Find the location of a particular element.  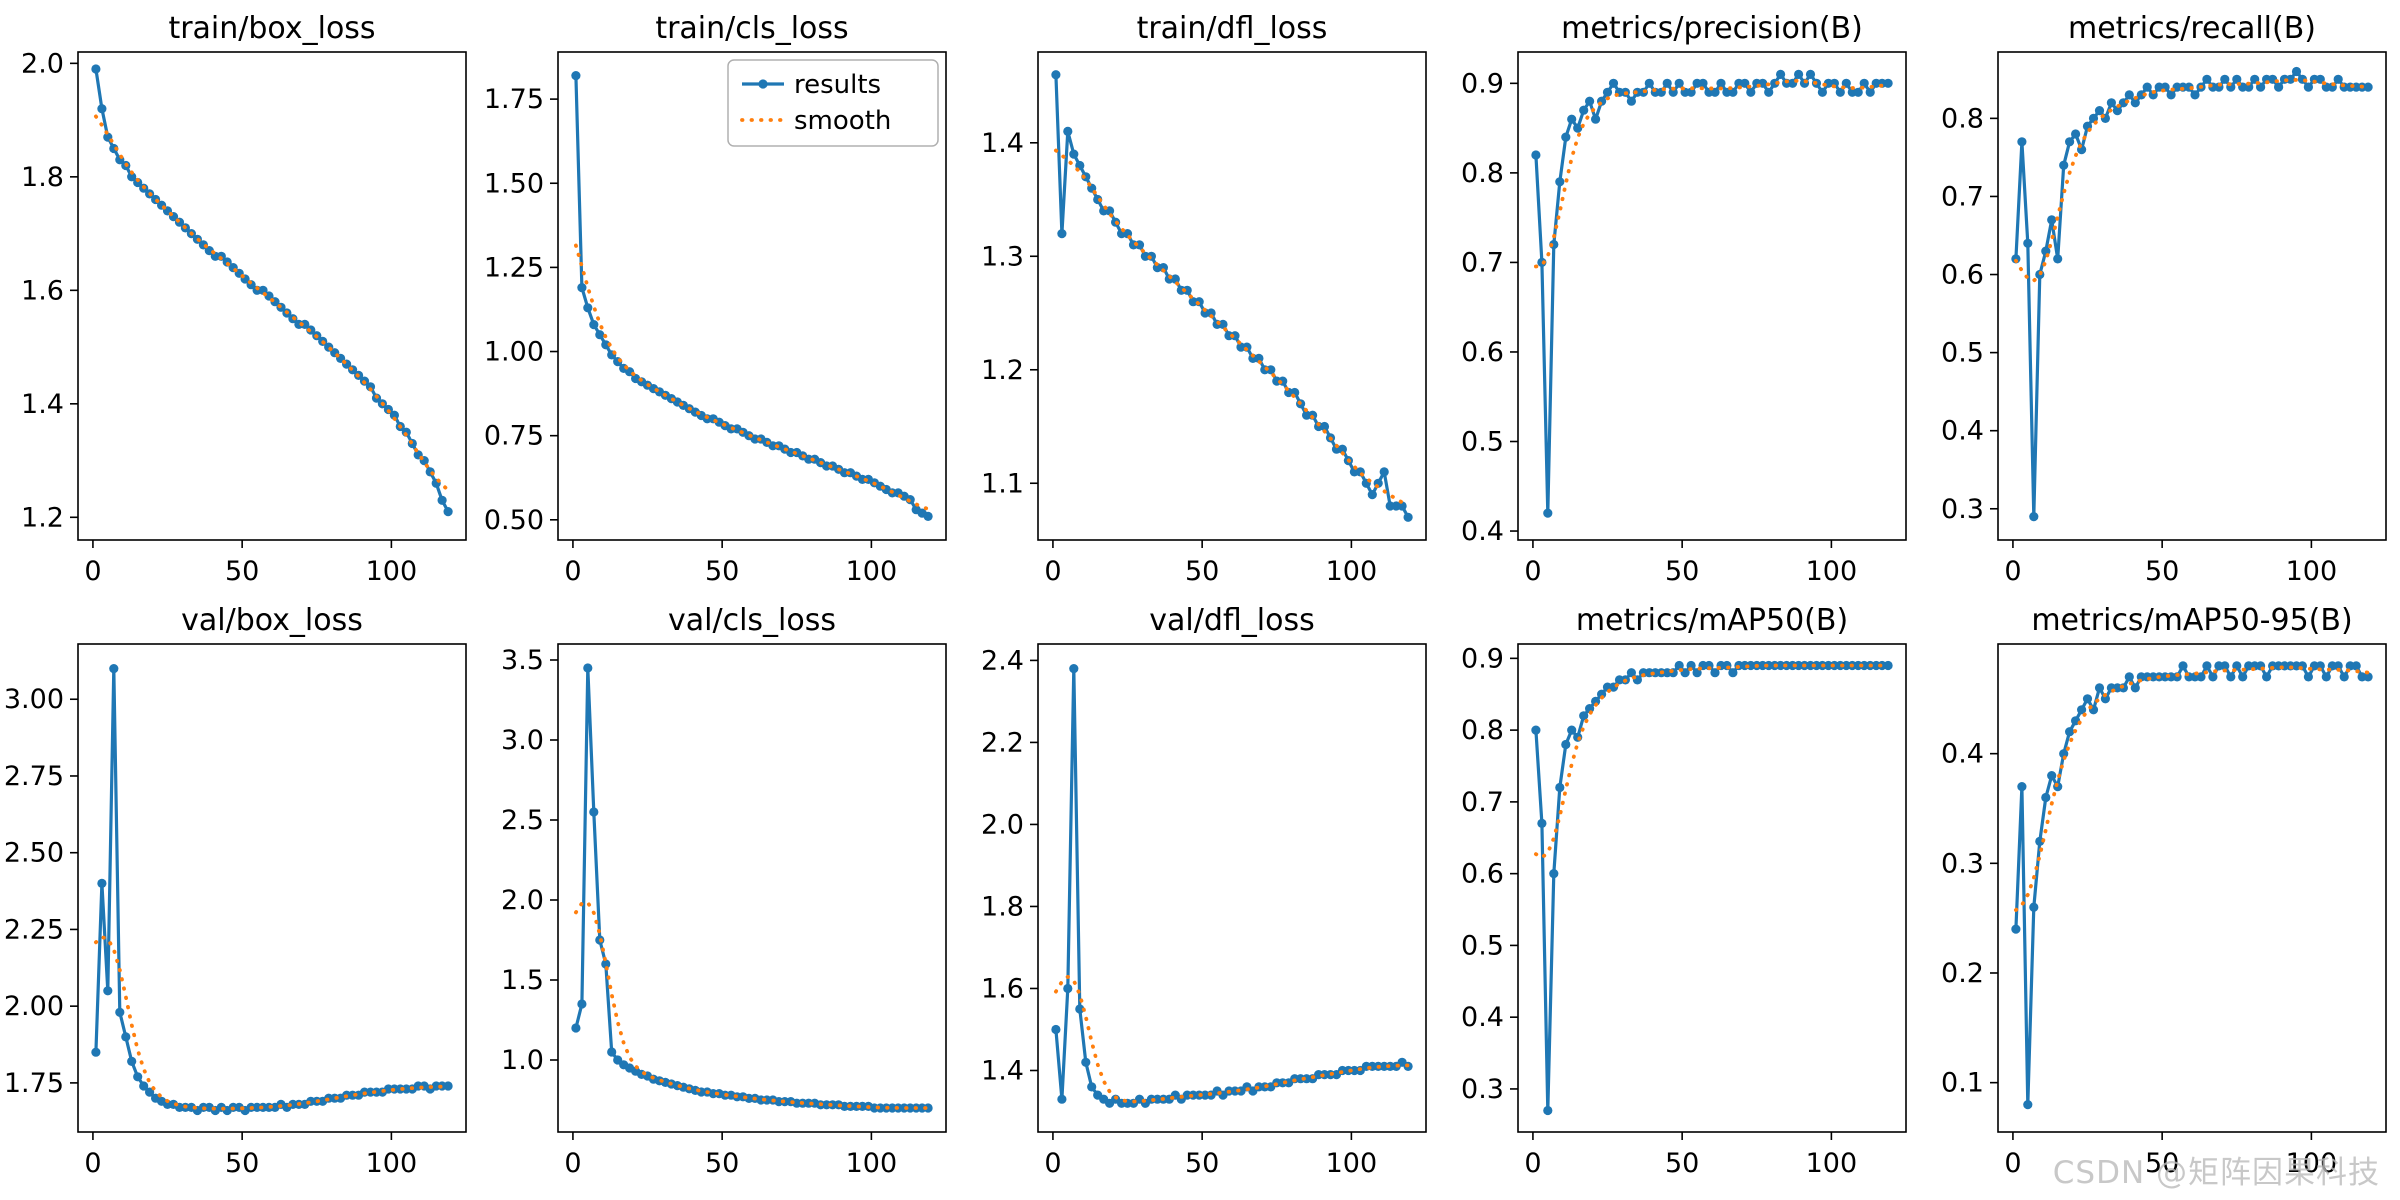

y-tick-label: 0.50 is located at coordinates (514, 520).